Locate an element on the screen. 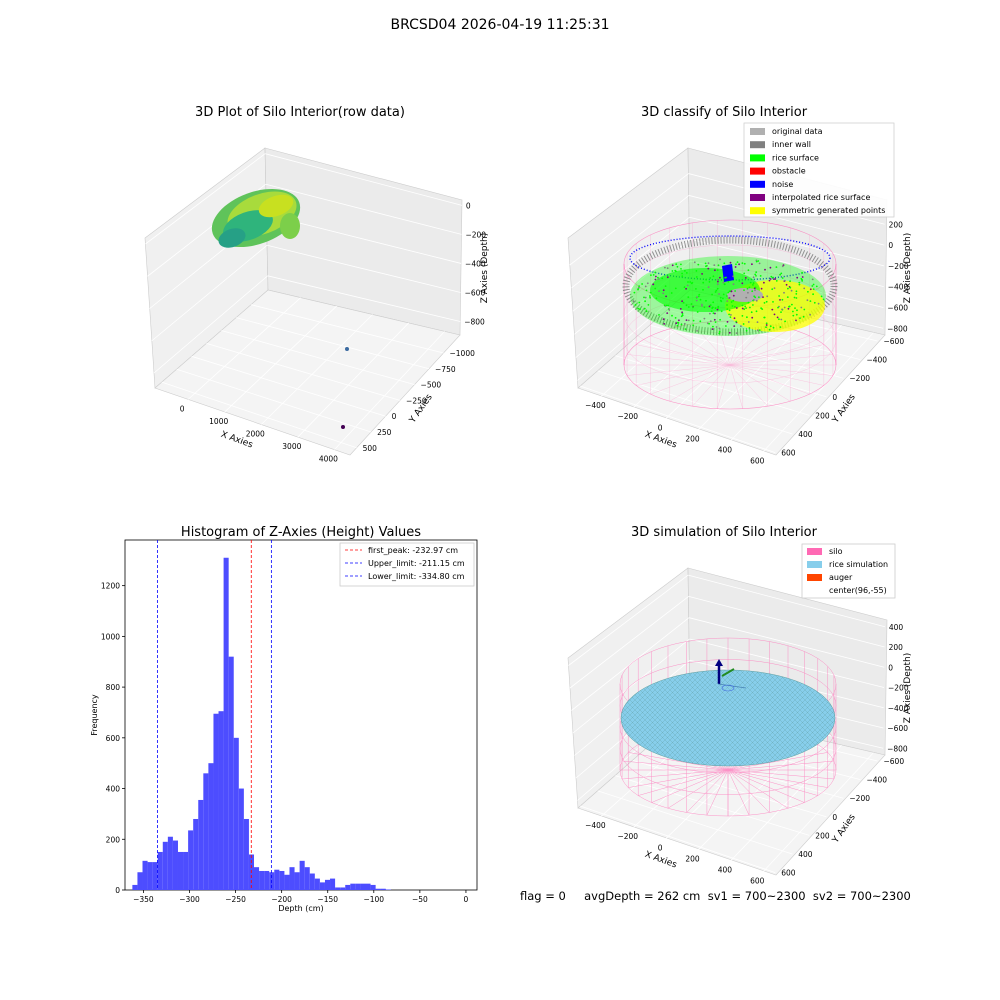  z-tick-label: −600 is located at coordinates (897, 728).